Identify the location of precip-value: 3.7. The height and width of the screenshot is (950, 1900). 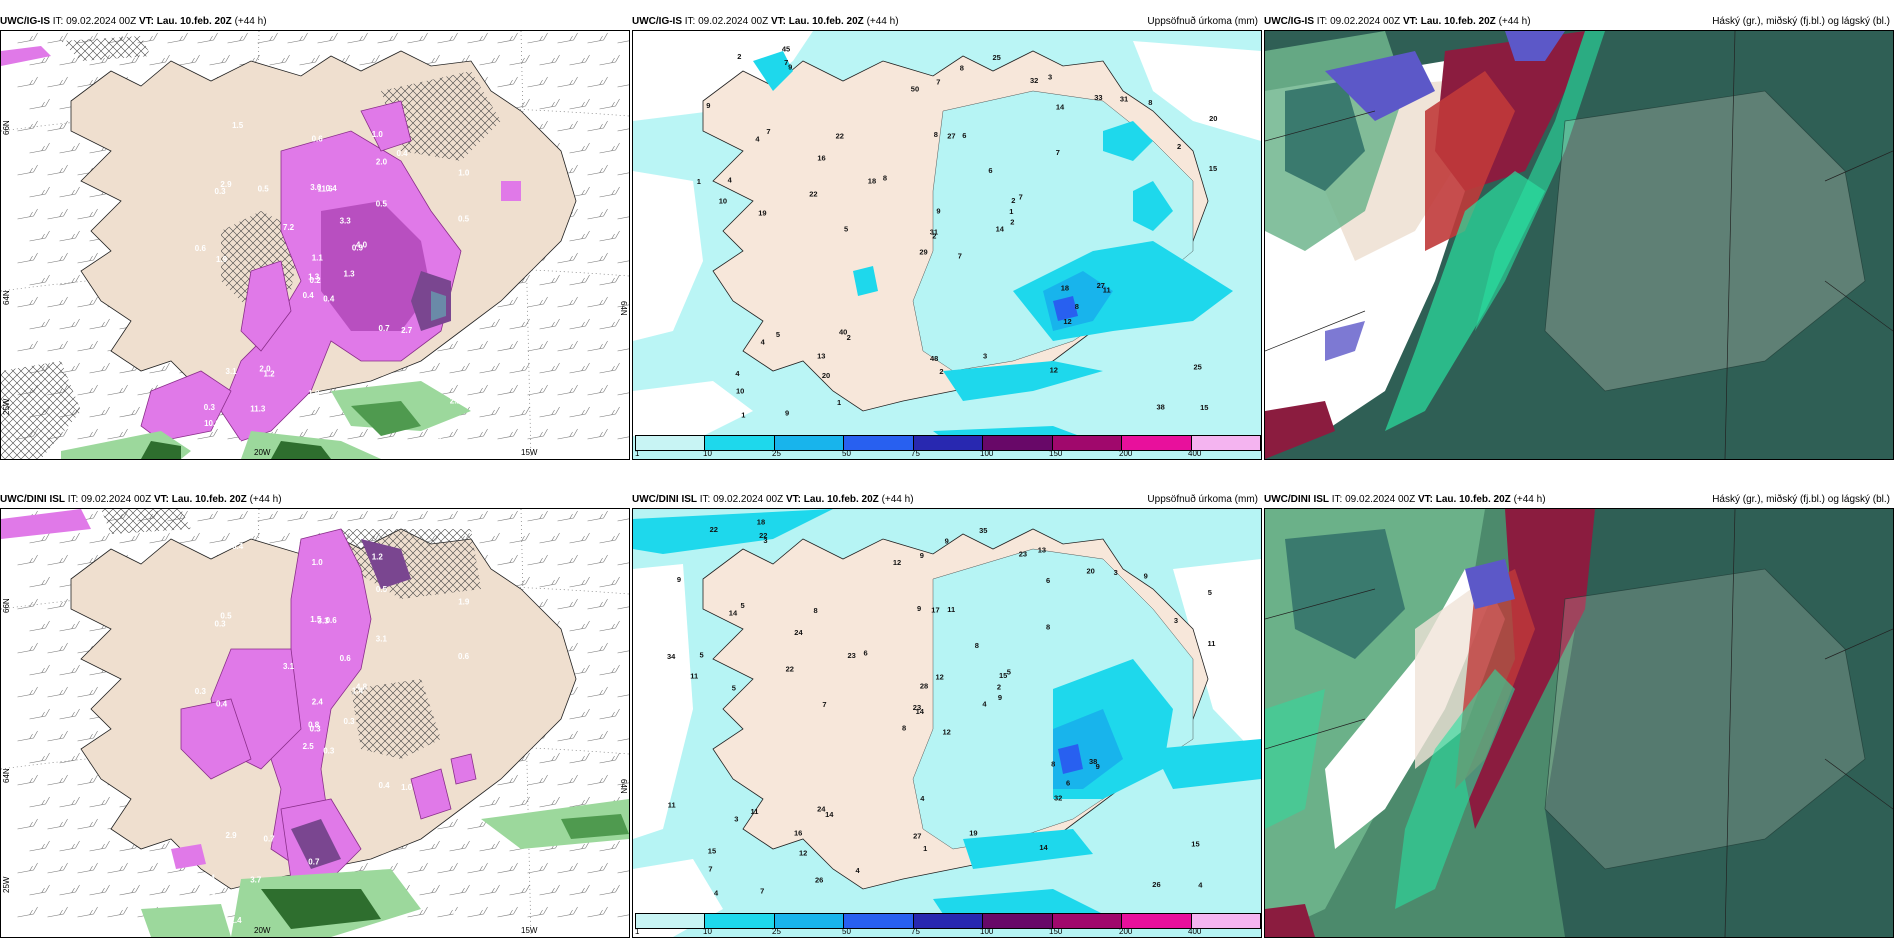
(256, 880).